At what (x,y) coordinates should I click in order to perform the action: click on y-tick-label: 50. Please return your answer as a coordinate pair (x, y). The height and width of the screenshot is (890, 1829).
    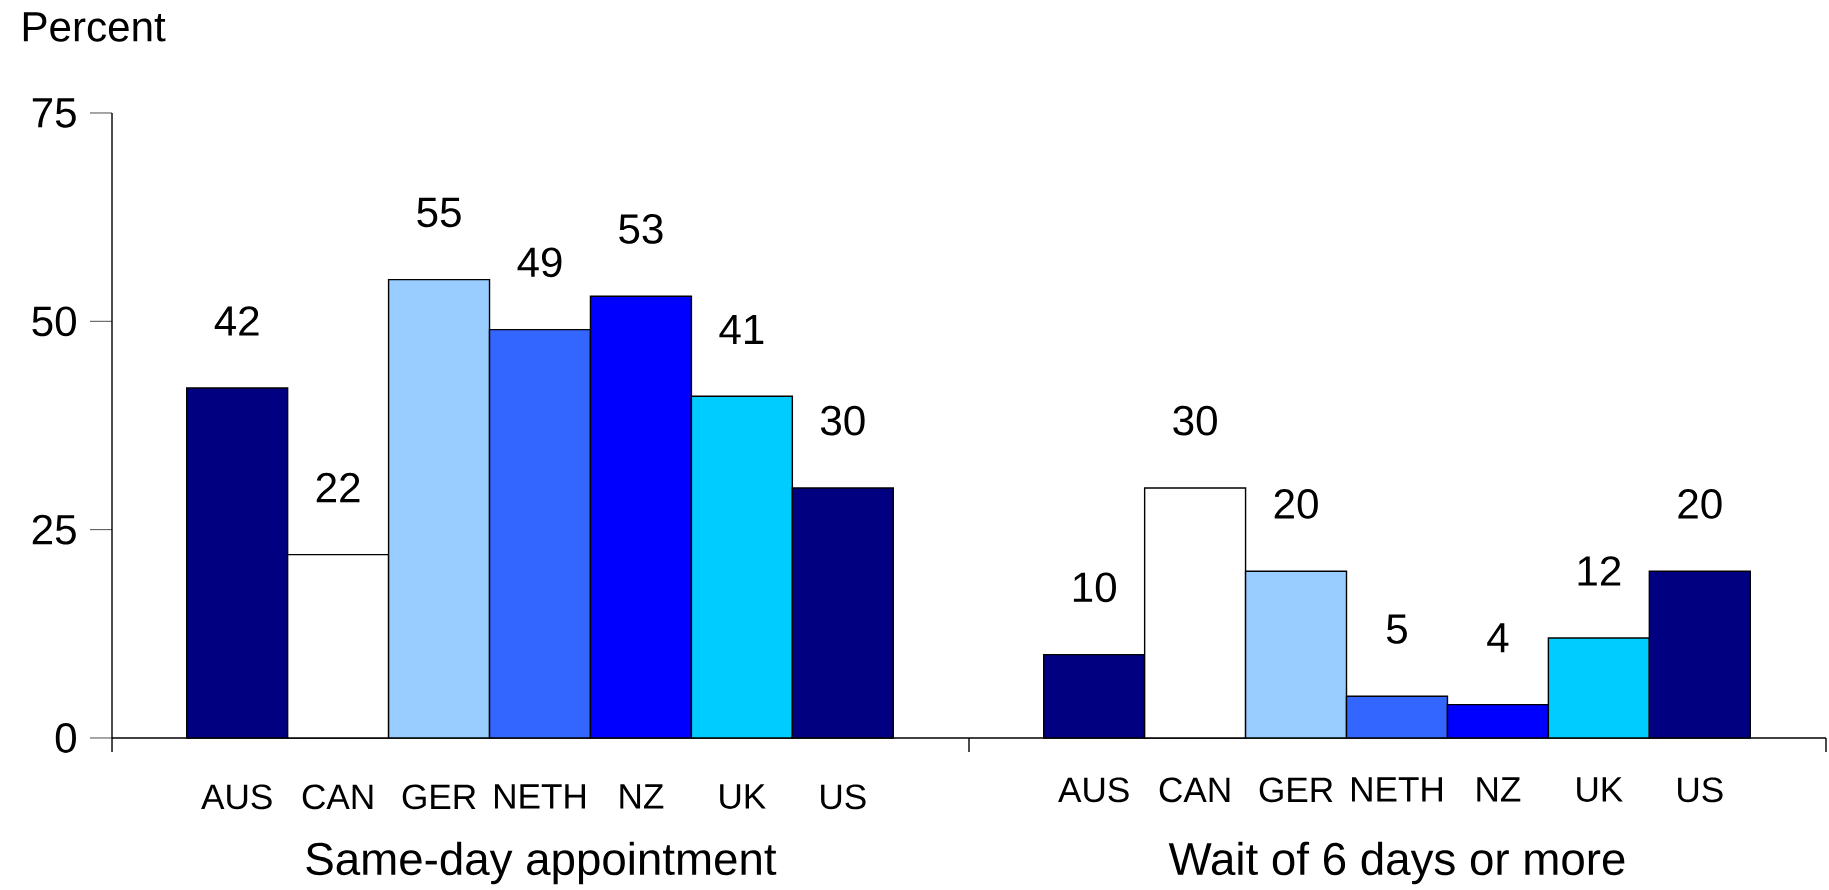
    Looking at the image, I should click on (54, 321).